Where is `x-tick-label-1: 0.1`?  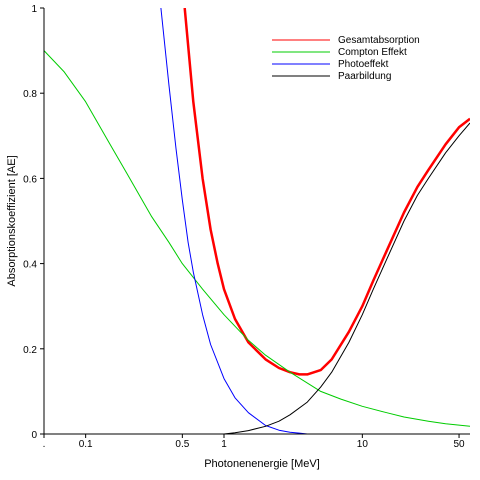 x-tick-label-1: 0.1 is located at coordinates (86, 444).